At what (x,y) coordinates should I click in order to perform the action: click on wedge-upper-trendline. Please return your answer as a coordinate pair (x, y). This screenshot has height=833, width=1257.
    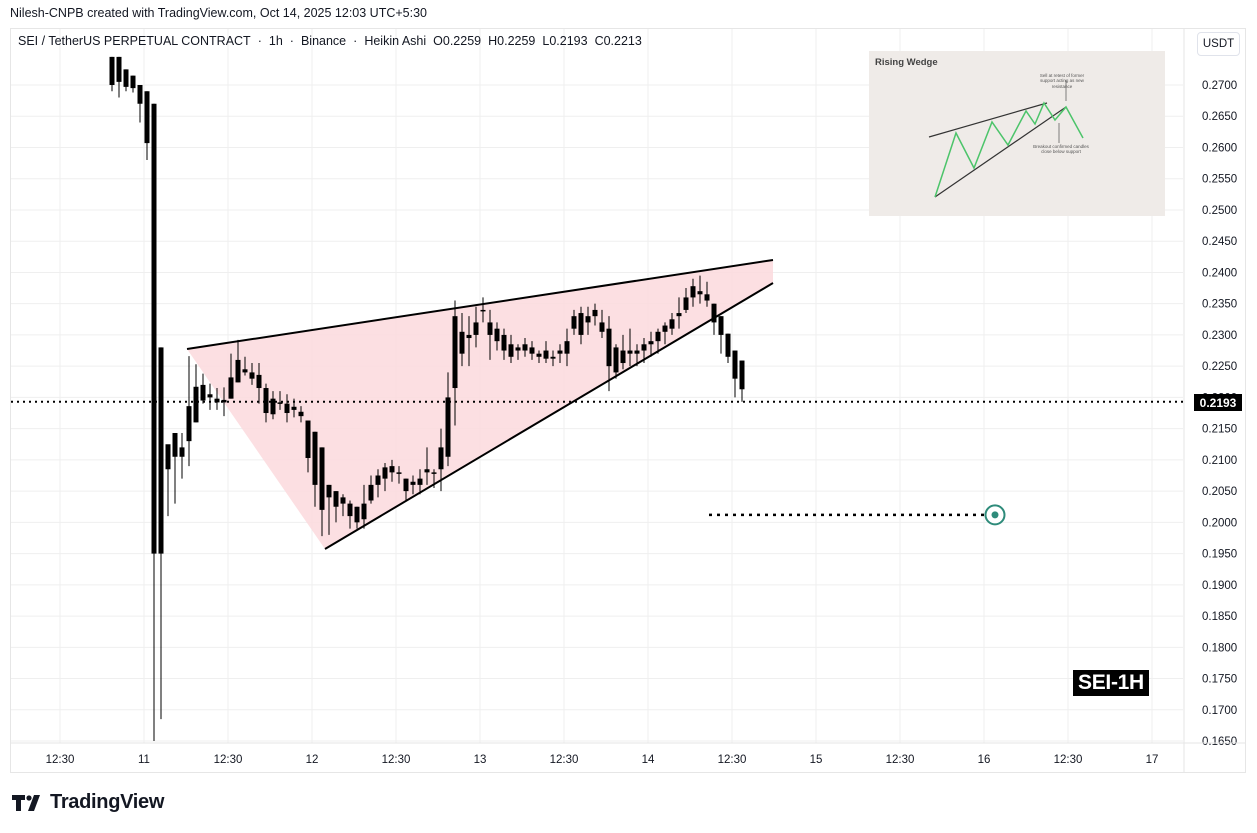
    Looking at the image, I should click on (480, 304).